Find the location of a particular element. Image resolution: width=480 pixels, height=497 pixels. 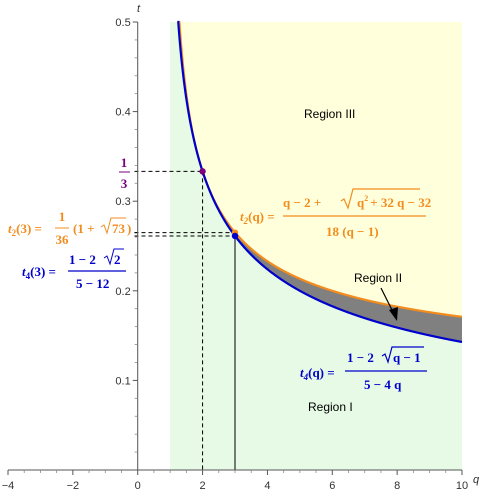

svg-text: t2(3) = is located at coordinates (25, 229).